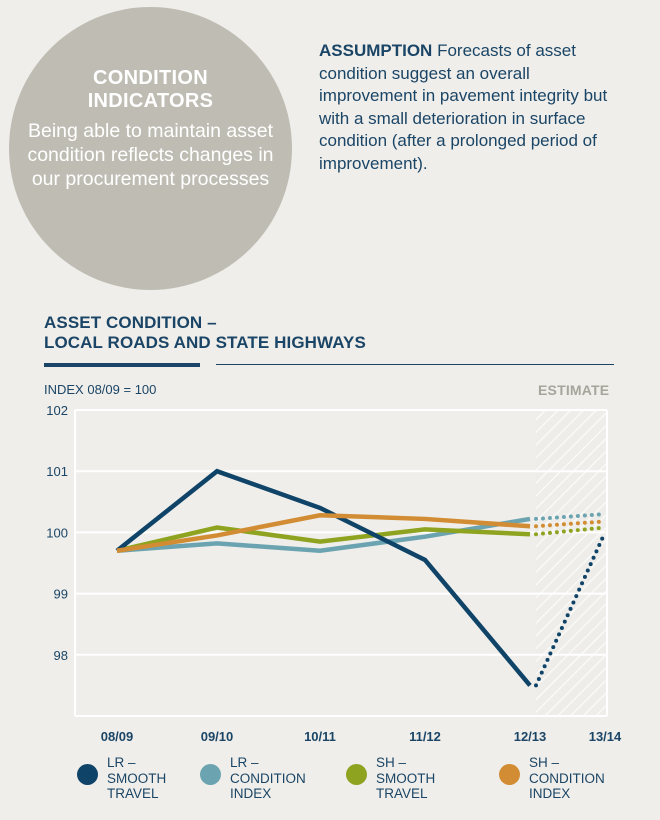 Image resolution: width=660 pixels, height=820 pixels. I want to click on y-axis-label: INDEX 08/09 = 100, so click(100, 389).